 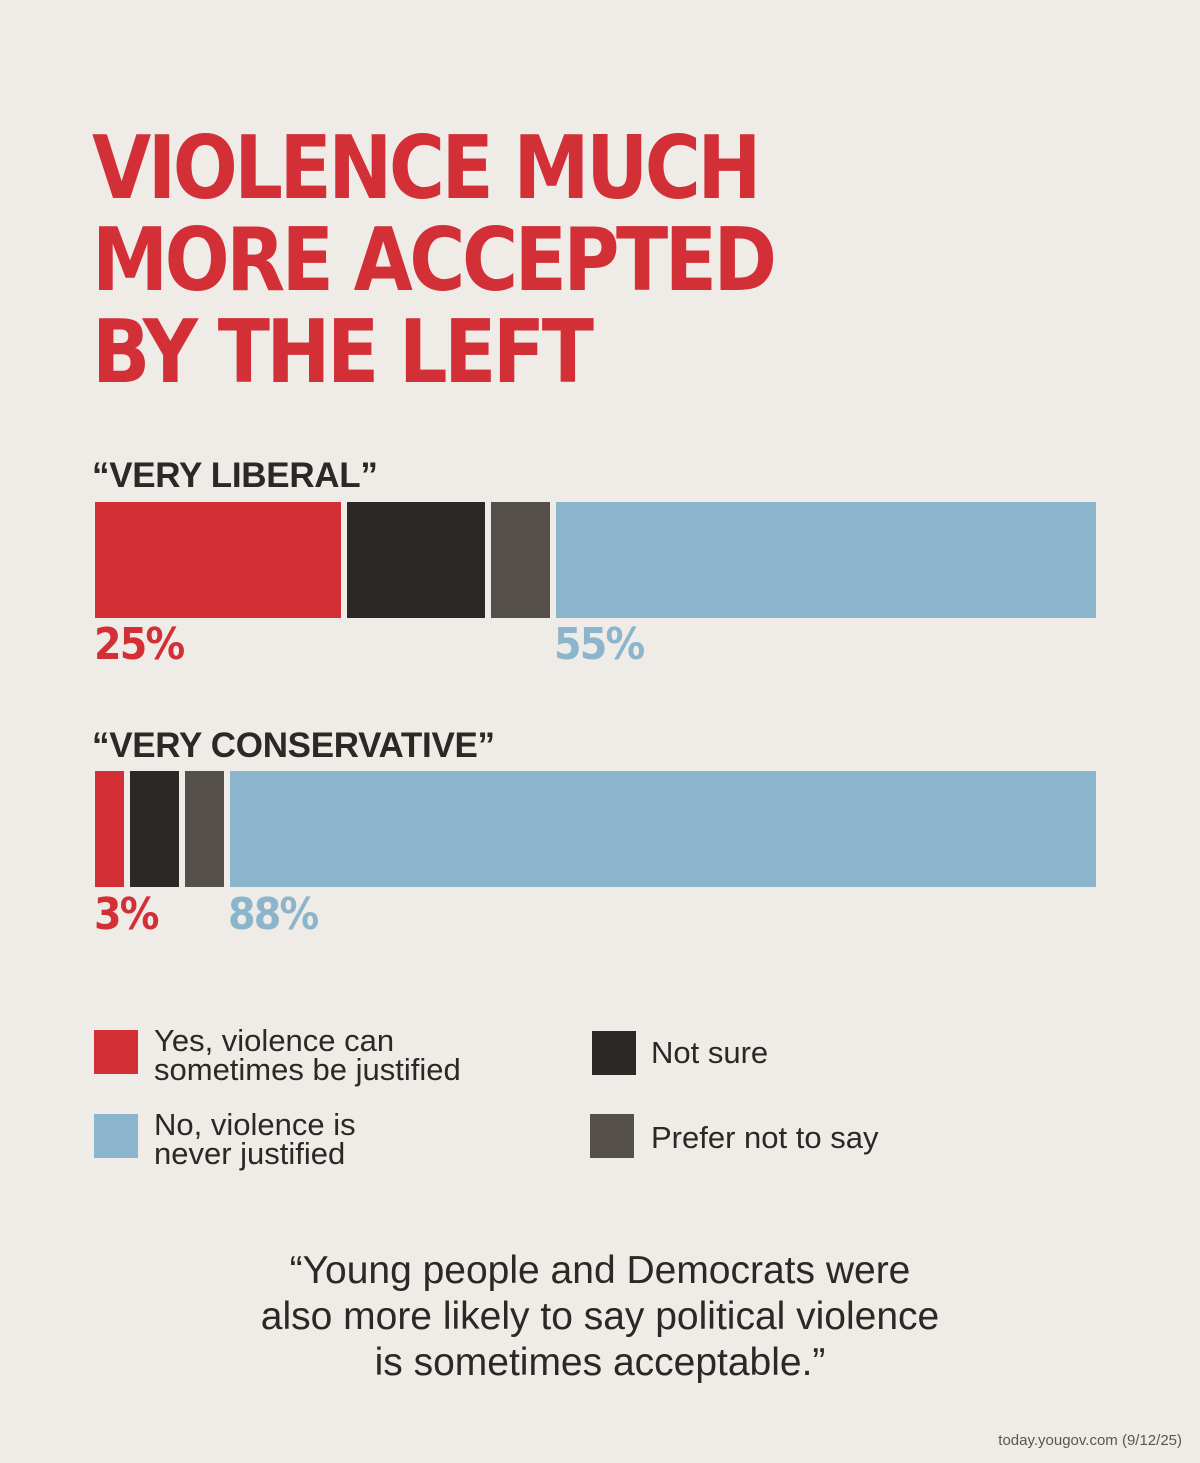 I want to click on legend-line: No, violence is, so click(x=255, y=1124).